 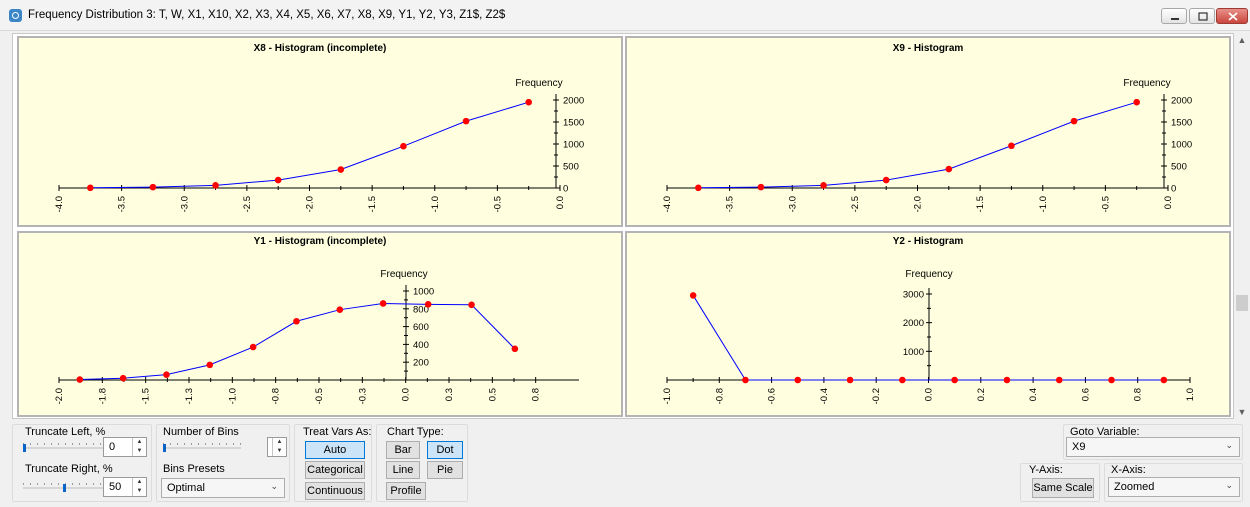 I want to click on truncate-left-spinner: 0 ▲ ▼, so click(x=125, y=447).